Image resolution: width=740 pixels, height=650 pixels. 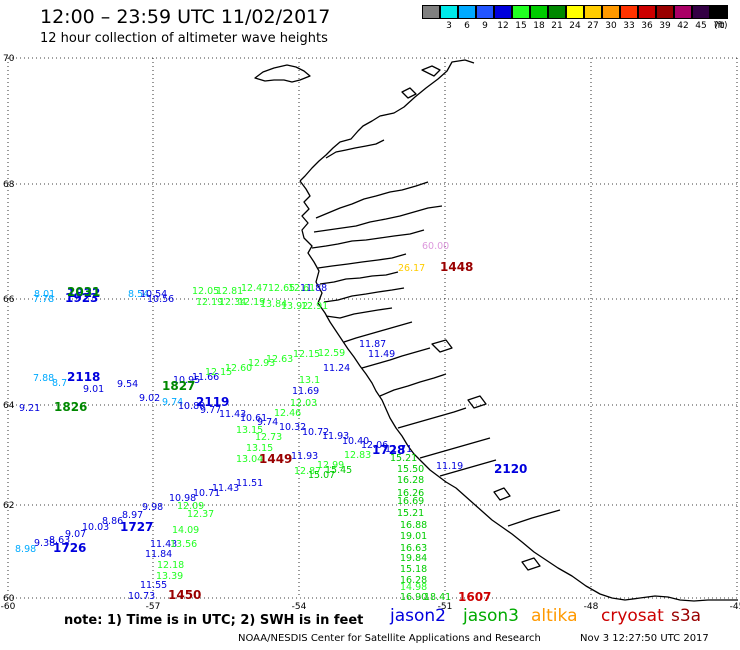 I want to click on wave-height-label: 16.69, so click(x=410, y=501).